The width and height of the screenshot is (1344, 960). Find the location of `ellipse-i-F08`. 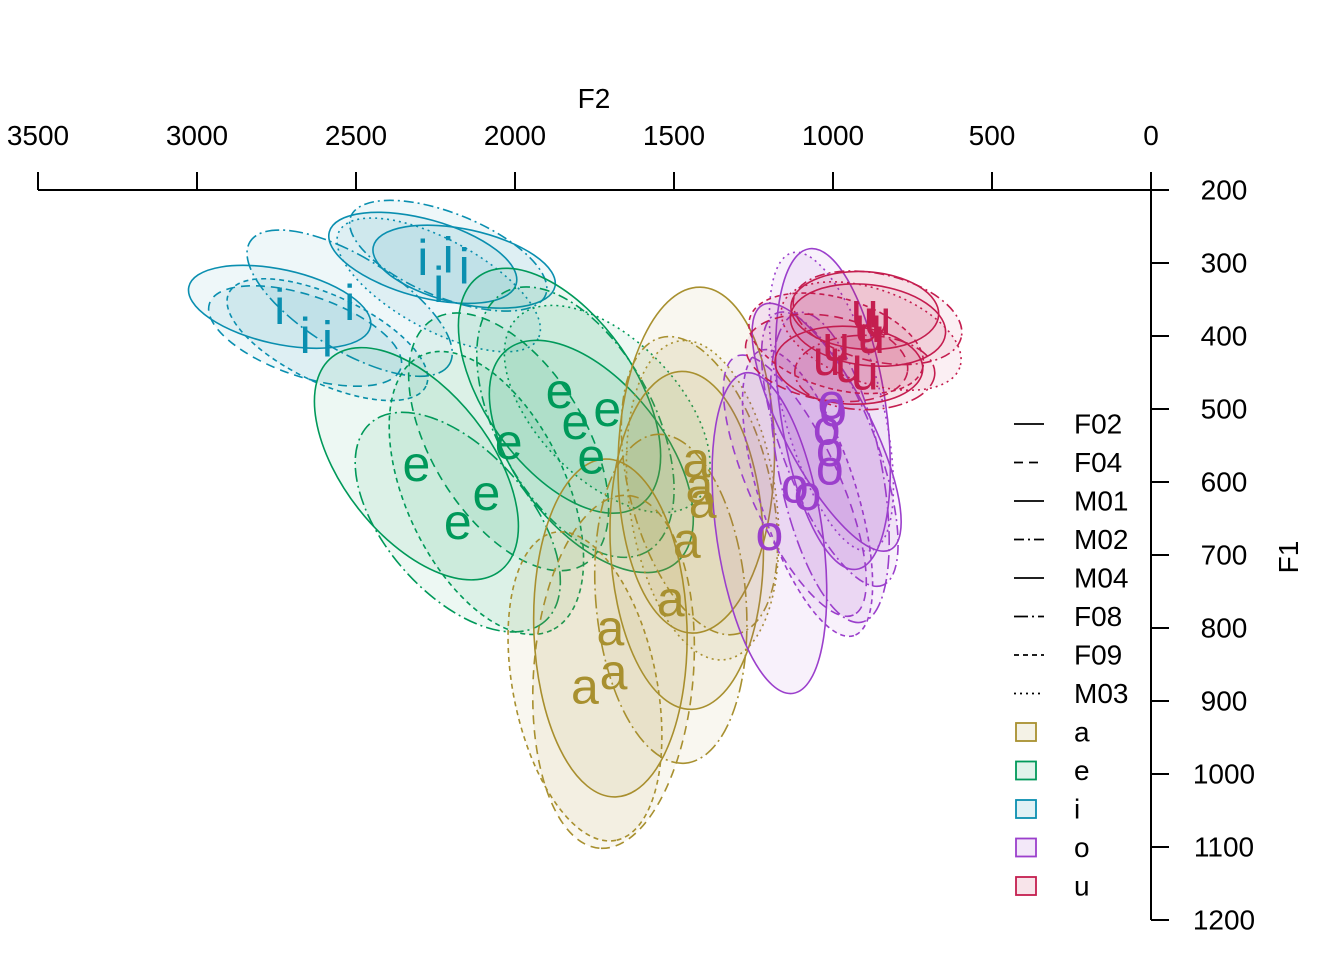

ellipse-i-F08 is located at coordinates (350, 303).